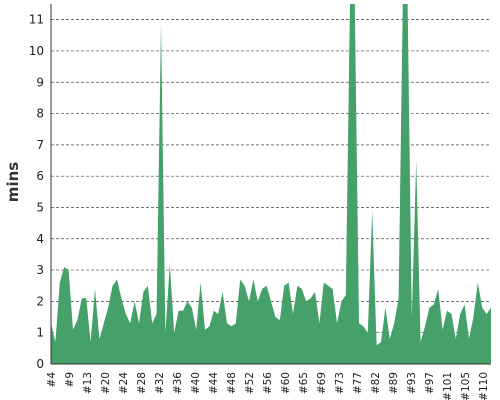 The height and width of the screenshot is (400, 500). I want to click on x-tick-label: #32, so click(160, 383).